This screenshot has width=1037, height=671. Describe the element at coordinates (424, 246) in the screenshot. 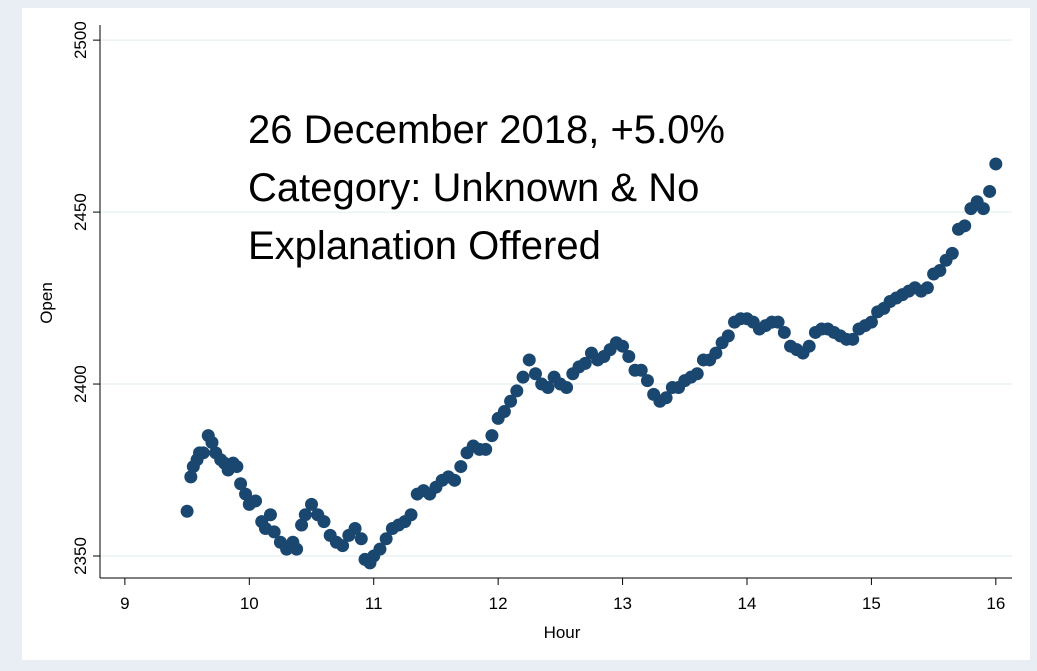

I see `annotation: Explanation Offered` at that location.